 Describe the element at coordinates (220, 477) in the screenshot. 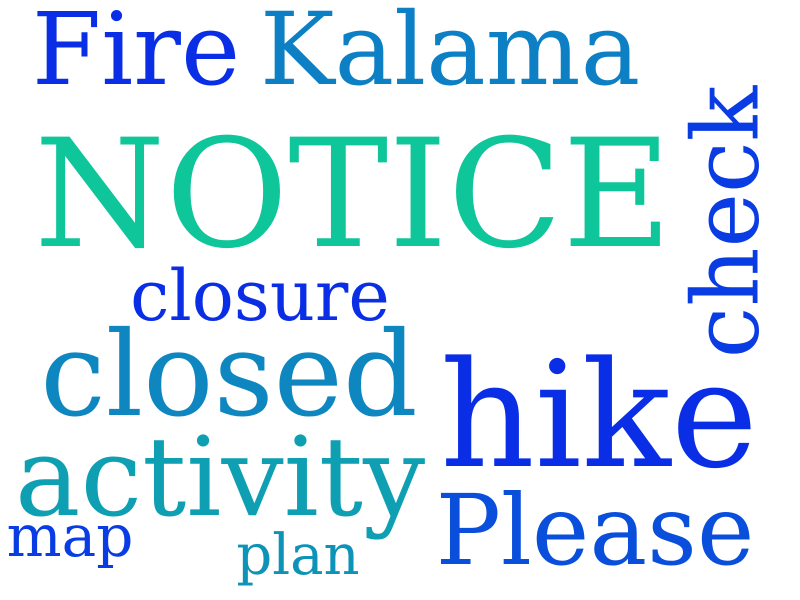

I see `word-activity: activity` at that location.